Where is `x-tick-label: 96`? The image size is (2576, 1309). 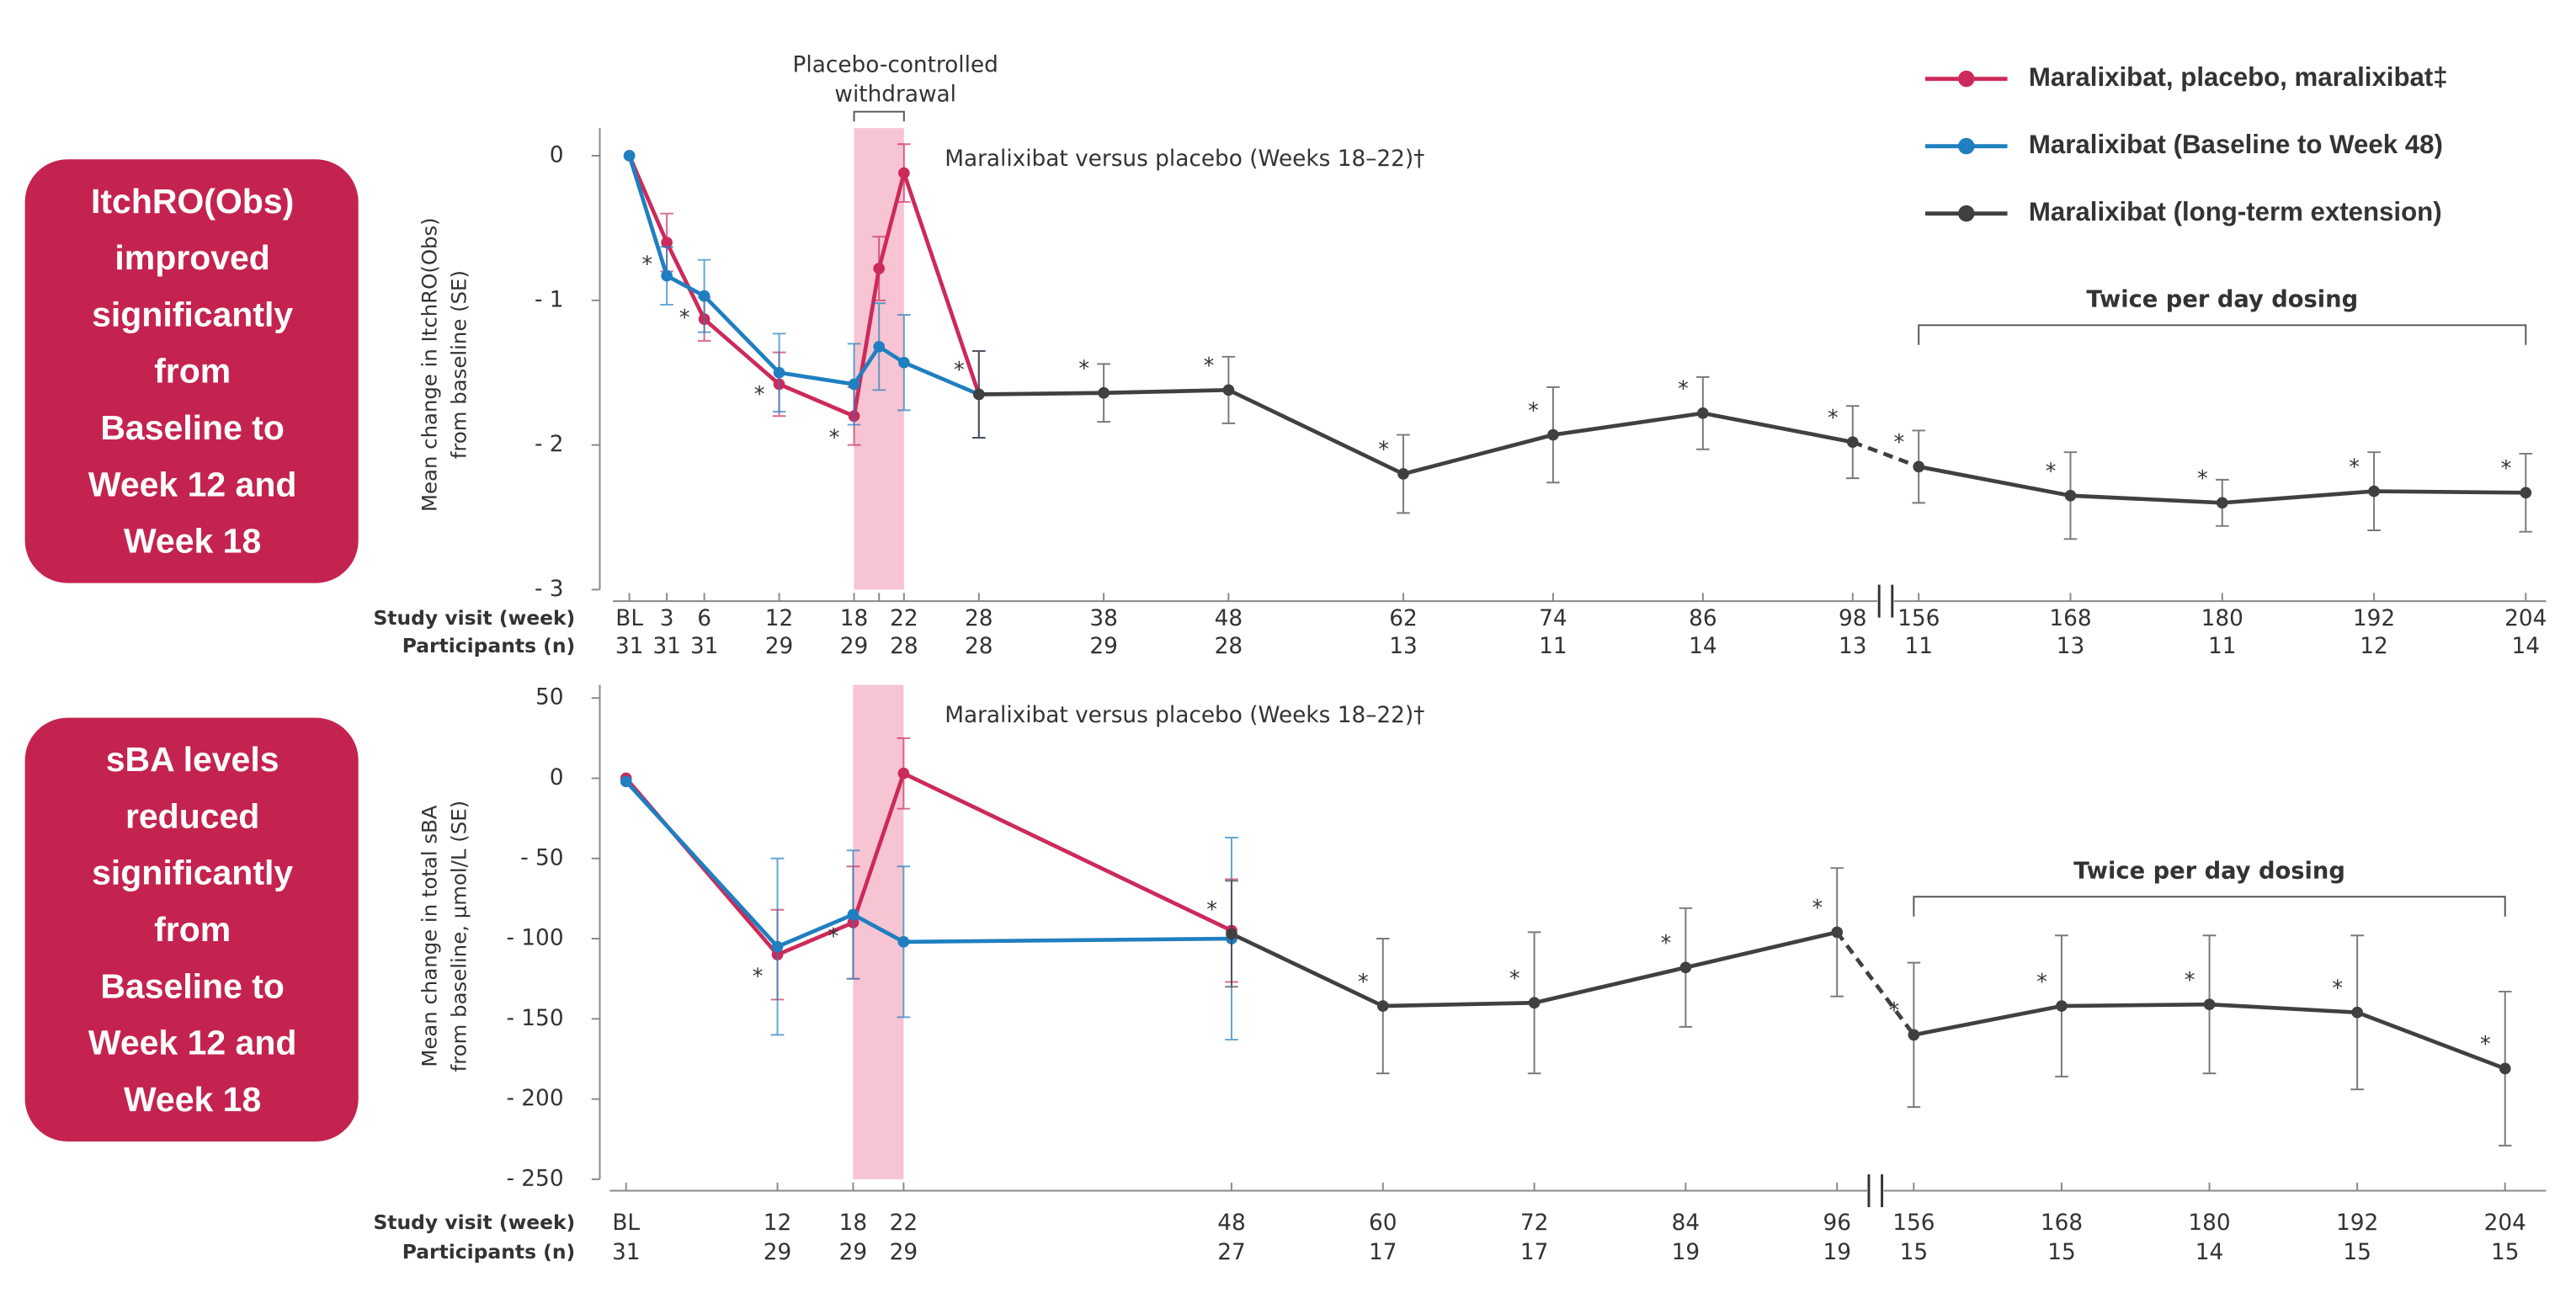 x-tick-label: 96 is located at coordinates (1837, 1223).